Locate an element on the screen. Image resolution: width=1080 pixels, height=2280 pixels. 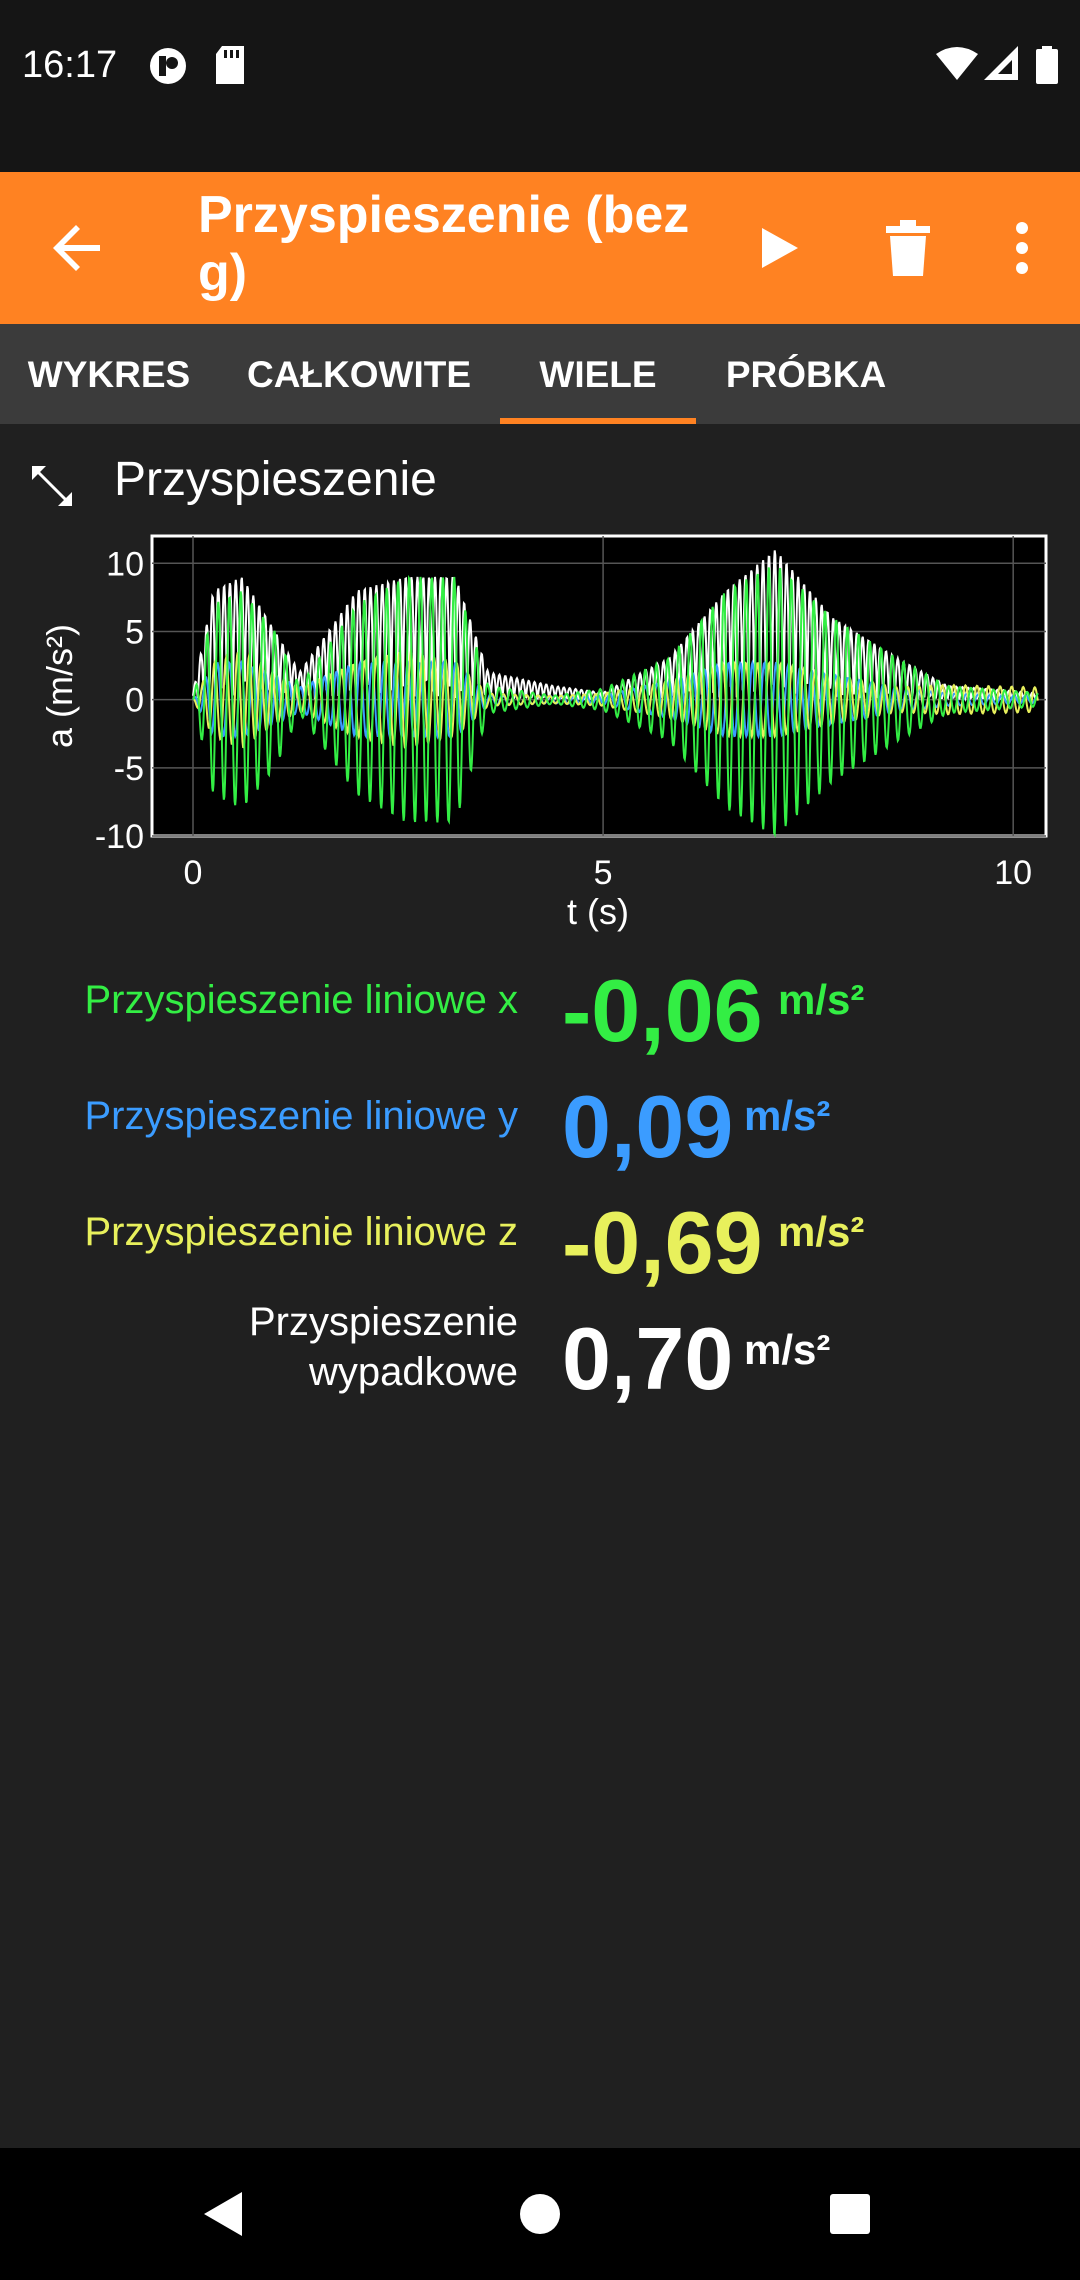
readout-x-unit: m/s² is located at coordinates (821, 999).